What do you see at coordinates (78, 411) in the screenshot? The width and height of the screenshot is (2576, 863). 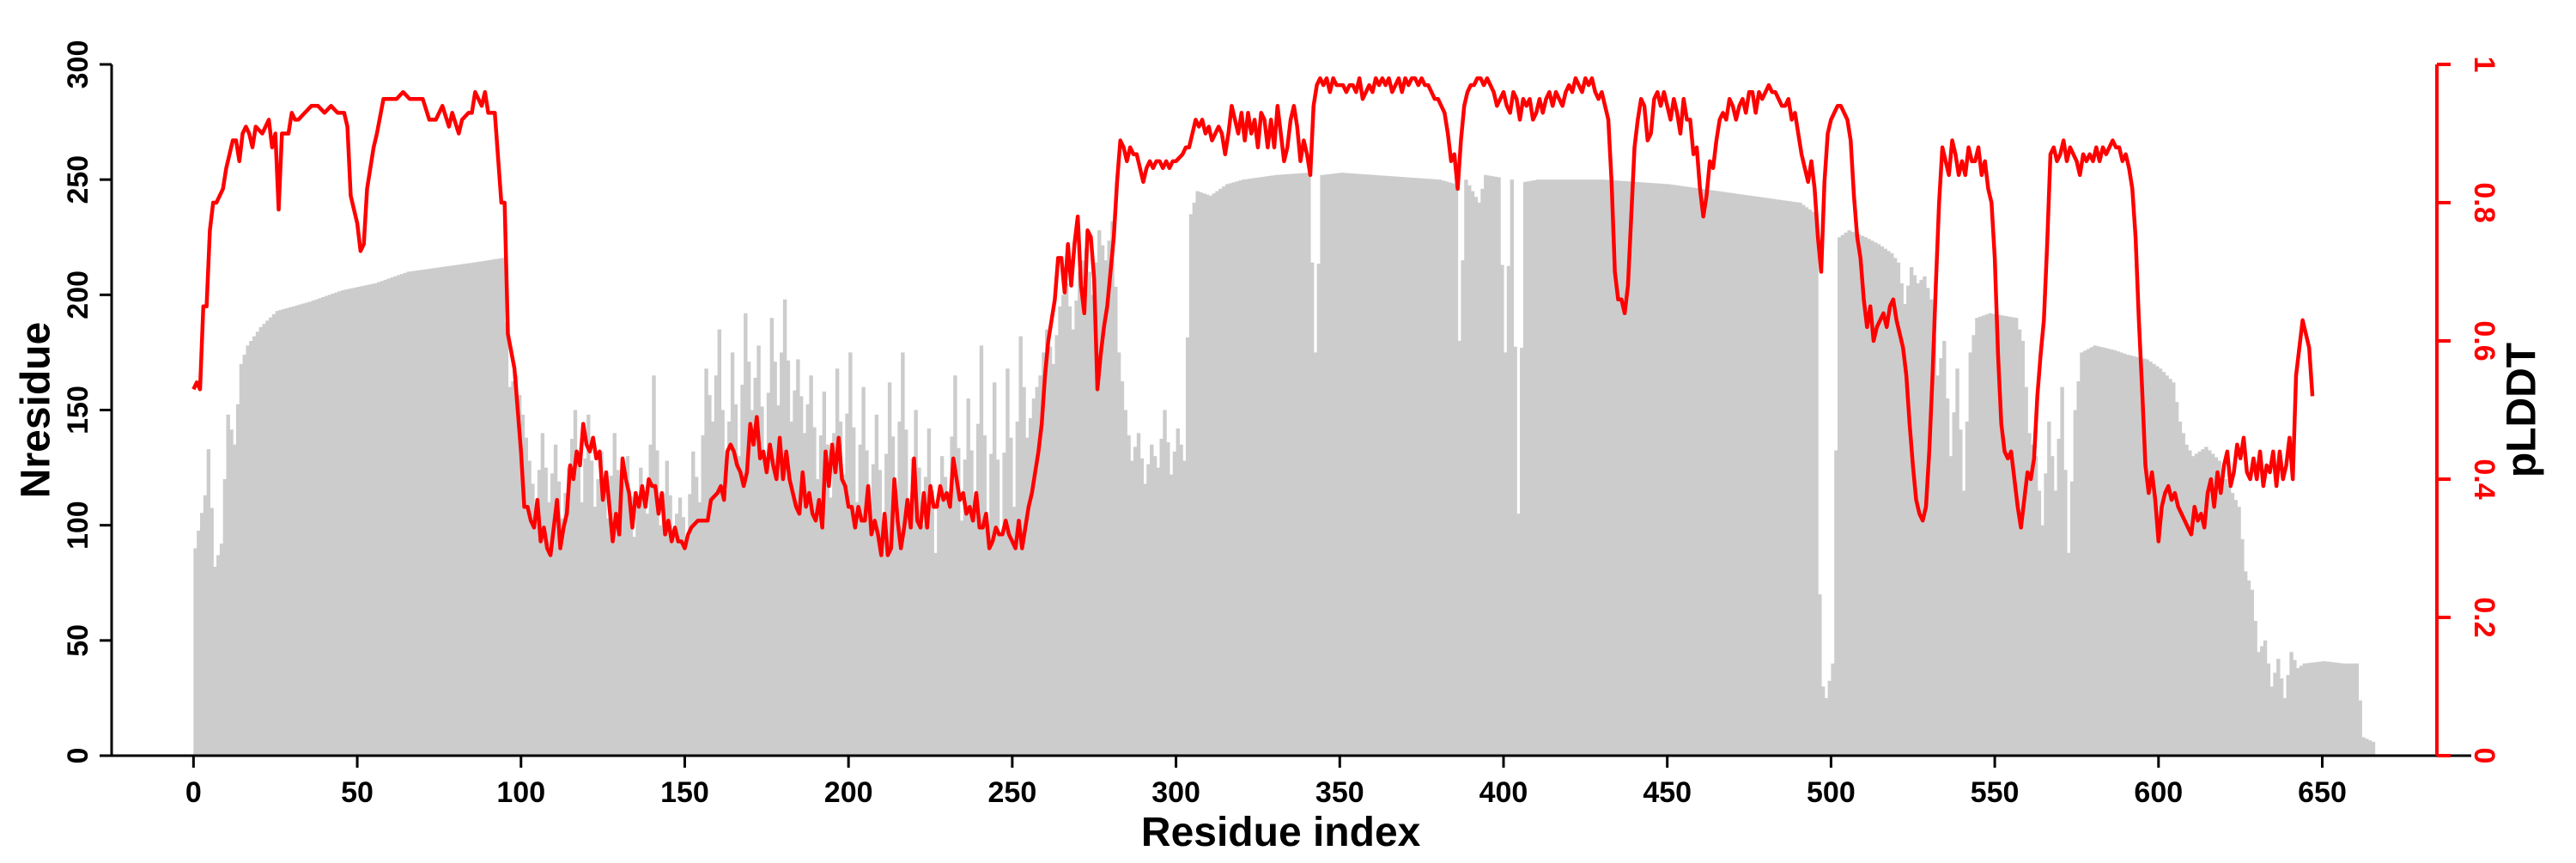 I see `y-left-tick-label: 150` at bounding box center [78, 411].